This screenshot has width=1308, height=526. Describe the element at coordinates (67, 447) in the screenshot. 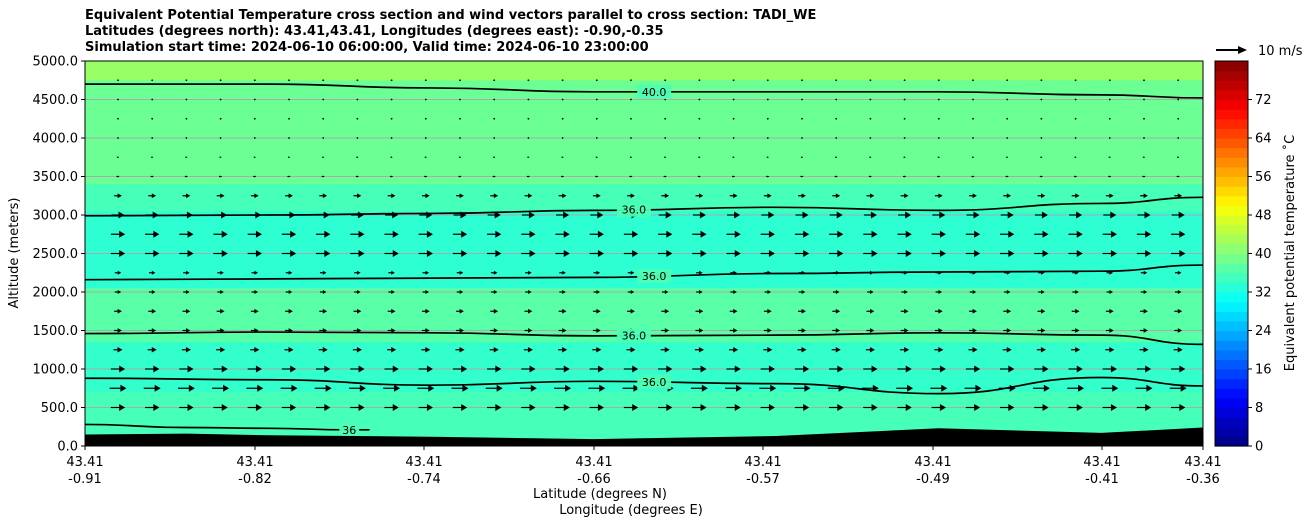

I see `y-tick-label-0: 0.0` at that location.